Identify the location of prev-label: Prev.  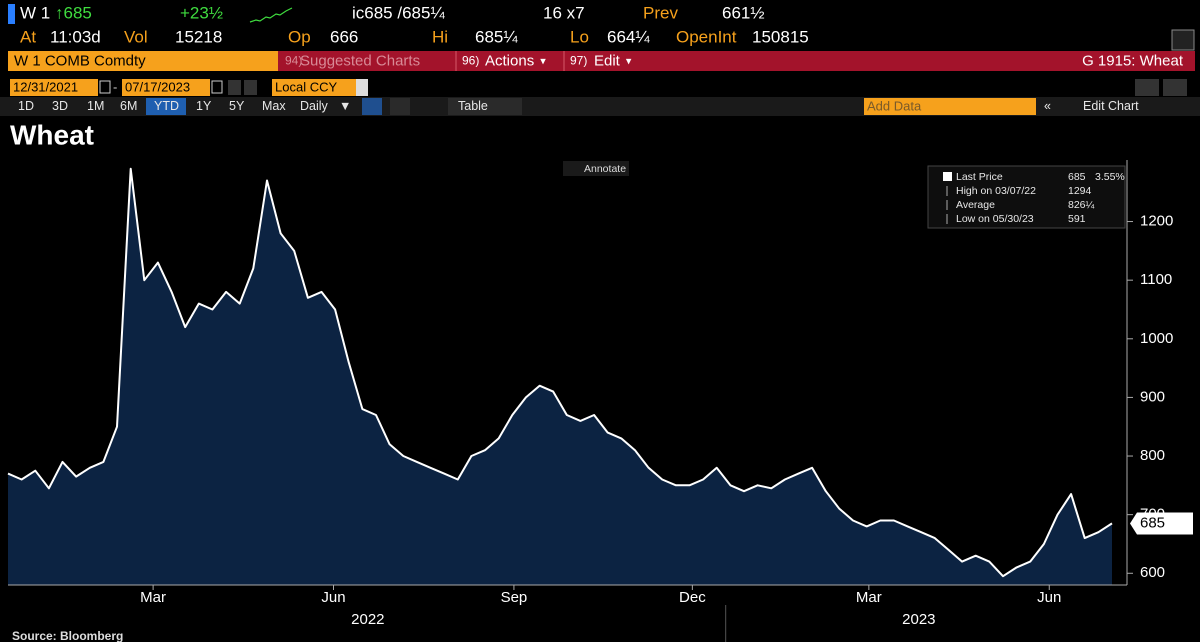
(660, 12).